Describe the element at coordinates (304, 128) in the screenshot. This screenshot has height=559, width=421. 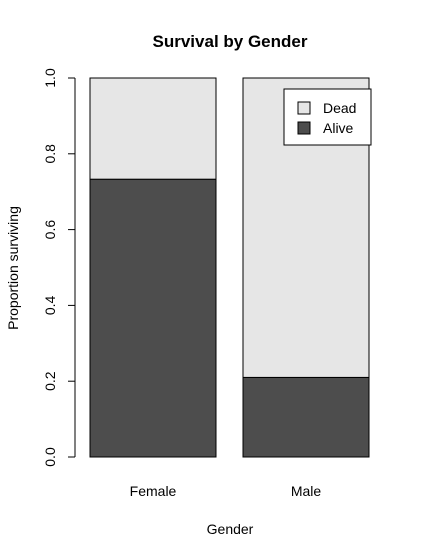
I see `legend-swatch-alive` at that location.